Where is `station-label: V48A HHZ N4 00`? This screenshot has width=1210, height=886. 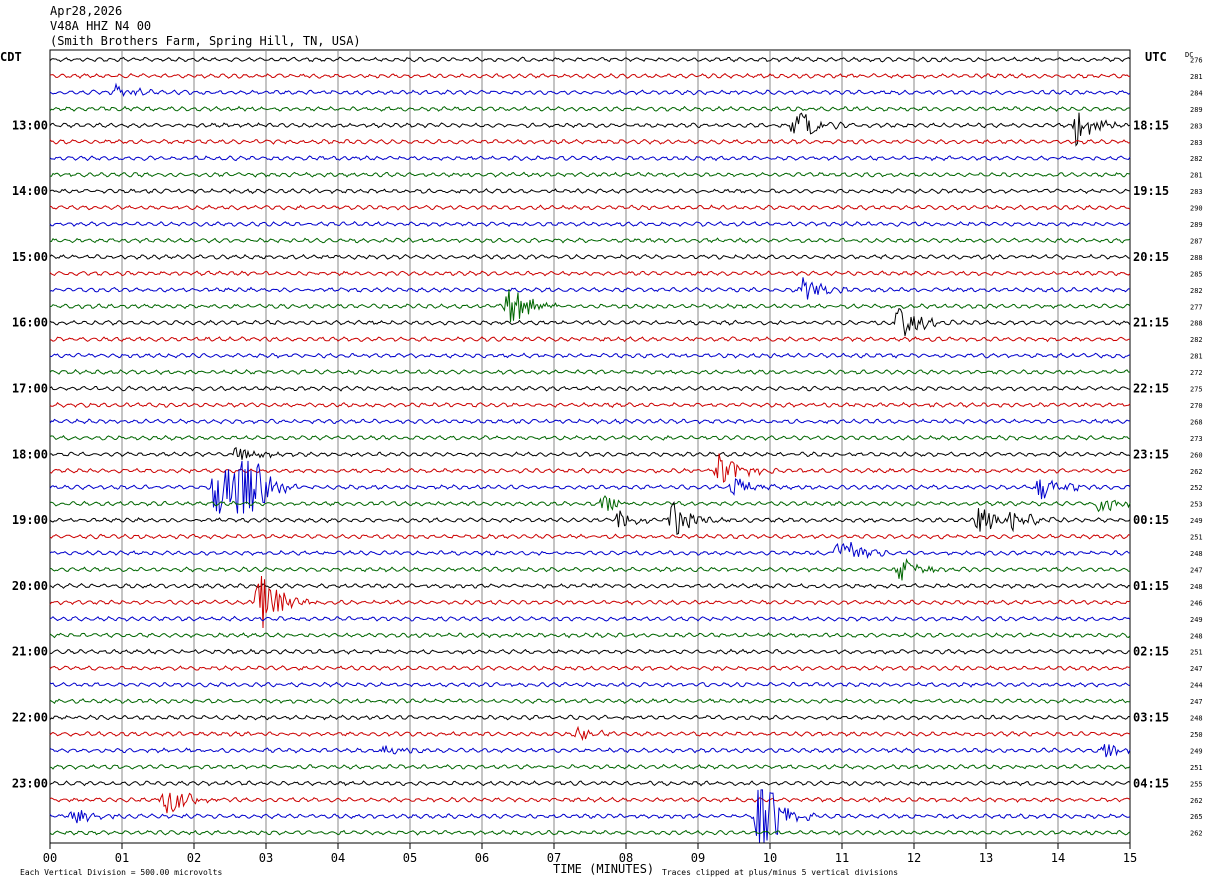
station-label: V48A HHZ N4 00 is located at coordinates (101, 26).